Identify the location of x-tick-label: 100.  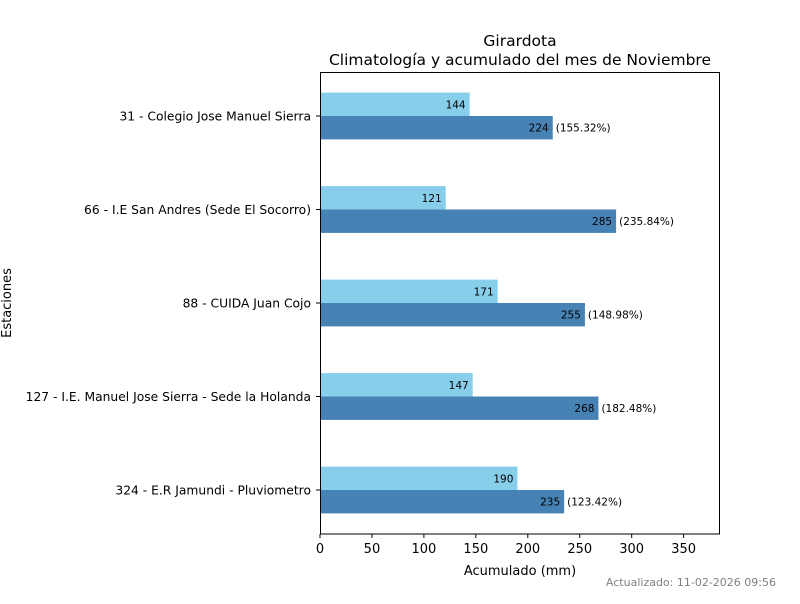
(423, 549).